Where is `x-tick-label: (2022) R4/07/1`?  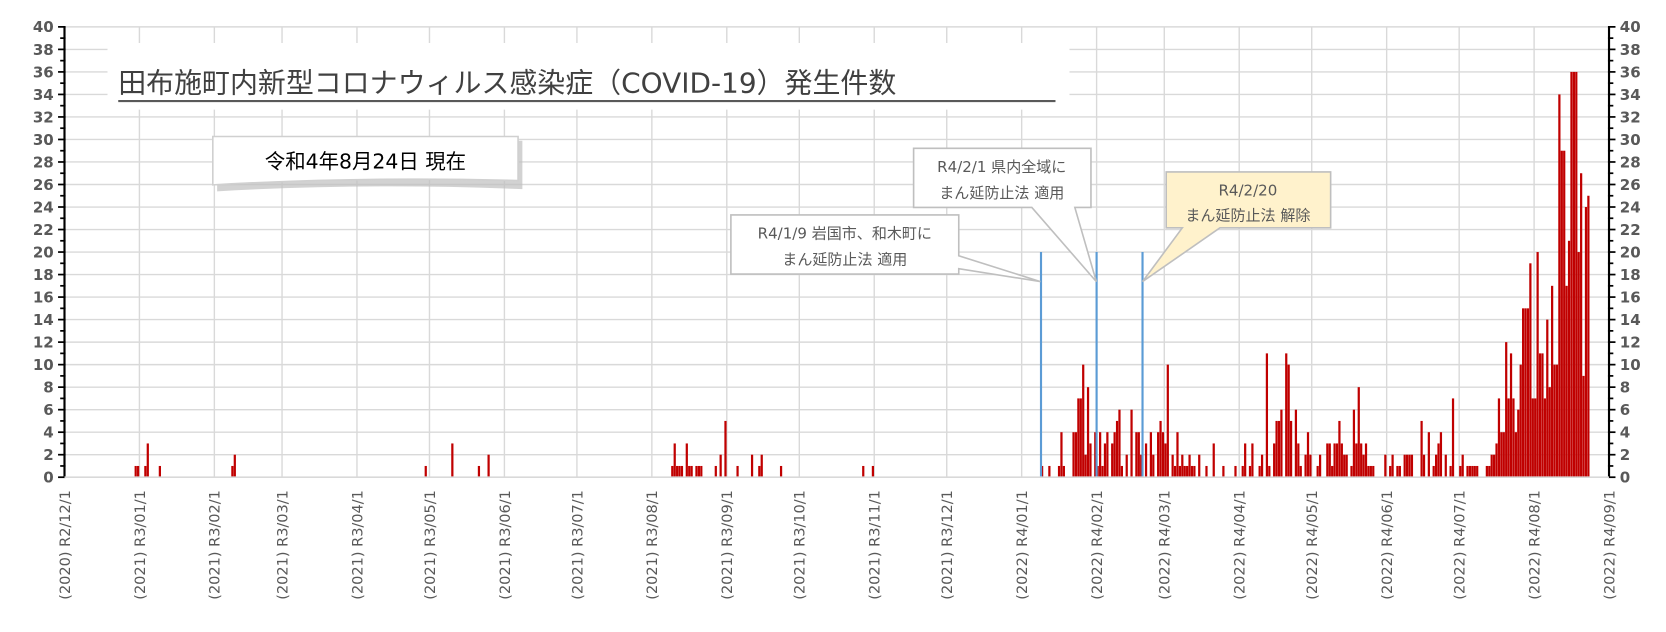
x-tick-label: (2022) R4/07/1 is located at coordinates (1461, 545).